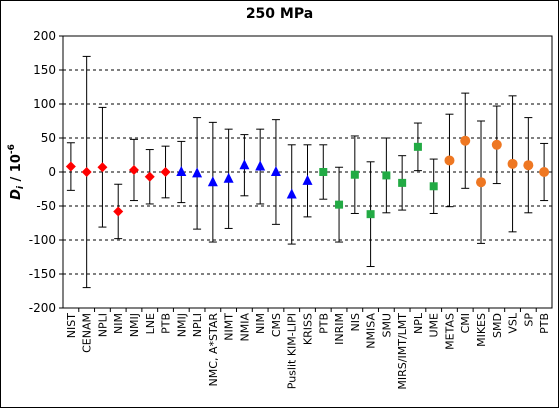  What do you see at coordinates (87, 333) in the screenshot?
I see `x-tick-label: CENAM` at bounding box center [87, 333].